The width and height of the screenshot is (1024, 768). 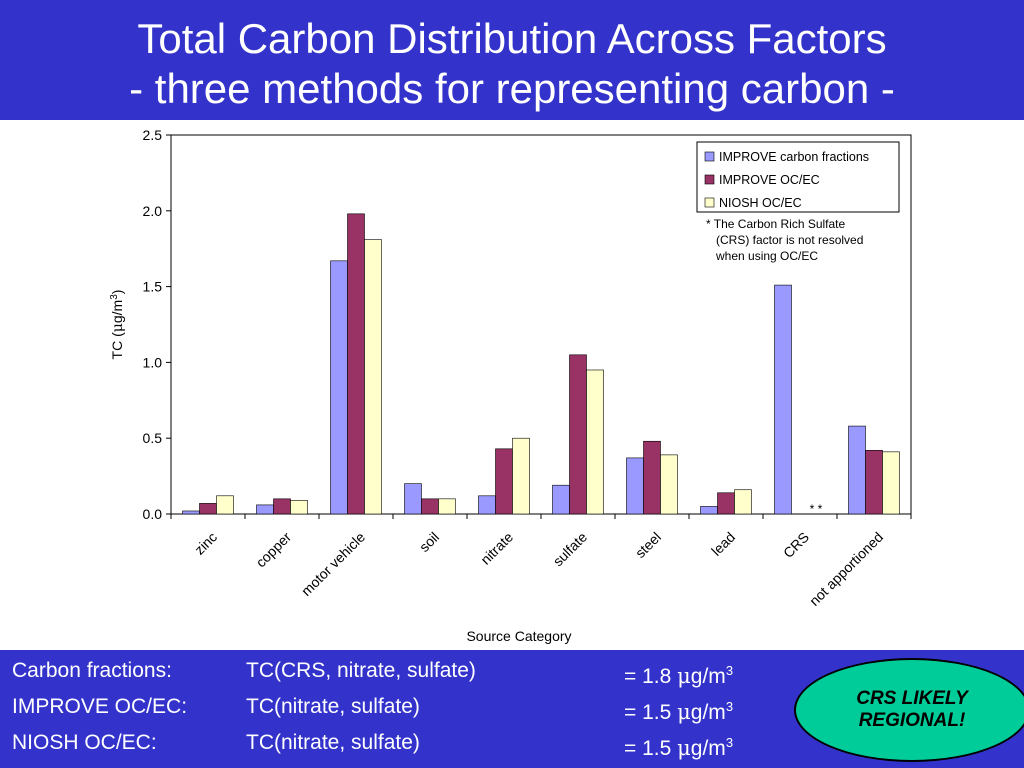 What do you see at coordinates (429, 542) in the screenshot?
I see `x-tick-label: soil` at bounding box center [429, 542].